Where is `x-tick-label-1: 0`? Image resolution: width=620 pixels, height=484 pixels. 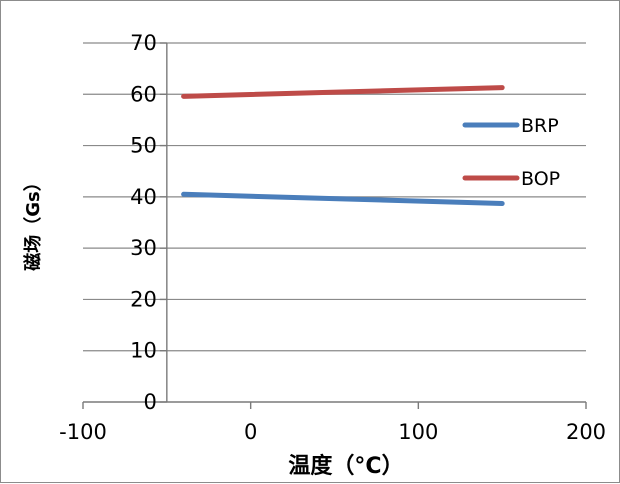 x-tick-label-1: 0 is located at coordinates (250, 432).